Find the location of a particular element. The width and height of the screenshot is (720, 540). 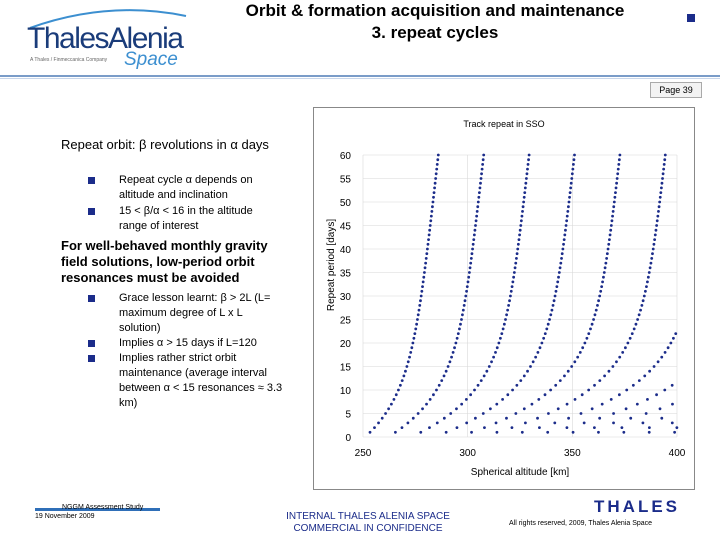

footer-internal-line-1: INTERNAL THALES ALENIA SPACE is located at coordinates (368, 516).